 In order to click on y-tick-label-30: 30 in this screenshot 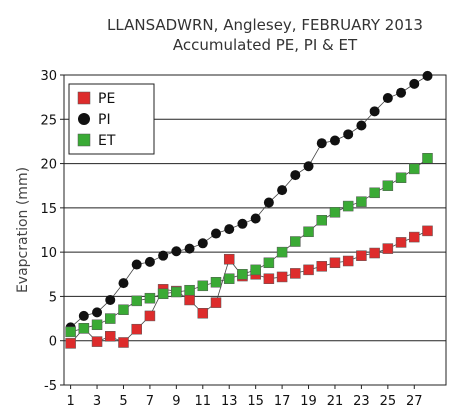, I will do `click(48, 76)`.